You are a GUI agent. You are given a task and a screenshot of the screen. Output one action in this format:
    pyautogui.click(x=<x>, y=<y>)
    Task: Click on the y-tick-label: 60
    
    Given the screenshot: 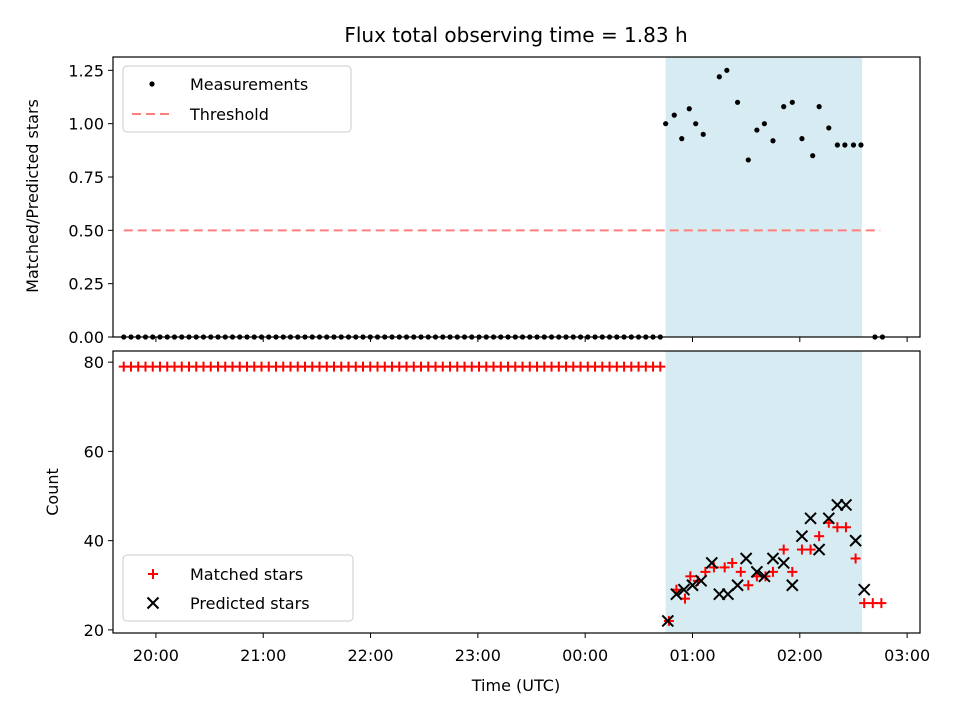 What is the action you would take?
    pyautogui.click(x=94, y=451)
    